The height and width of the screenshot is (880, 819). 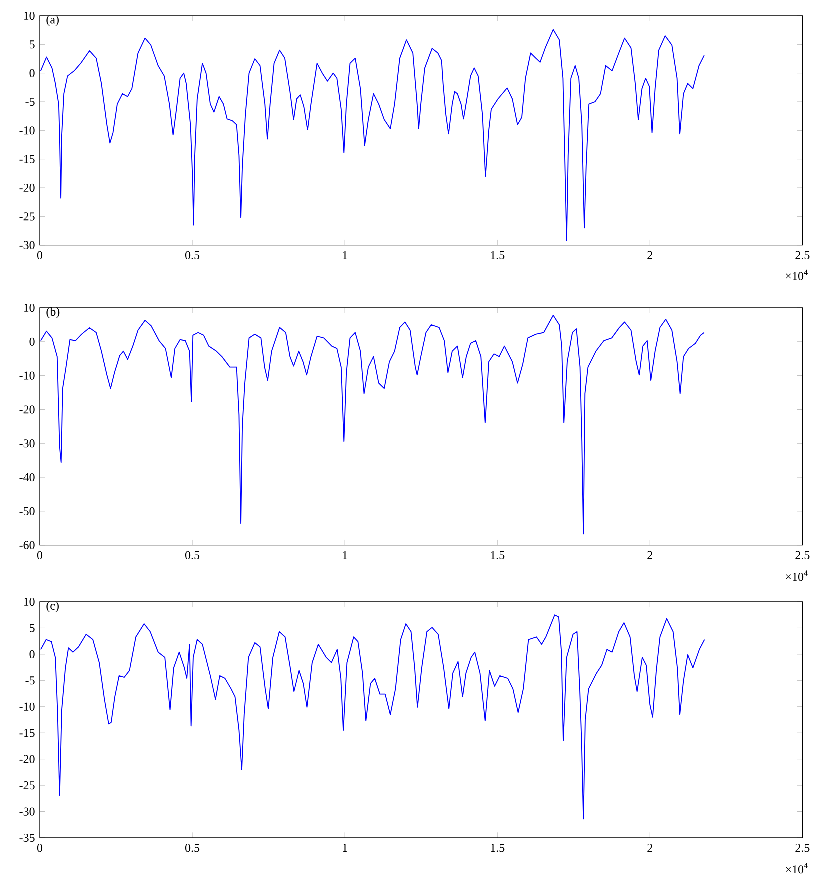 I want to click on y-tick-label: -60, so click(x=27, y=545).